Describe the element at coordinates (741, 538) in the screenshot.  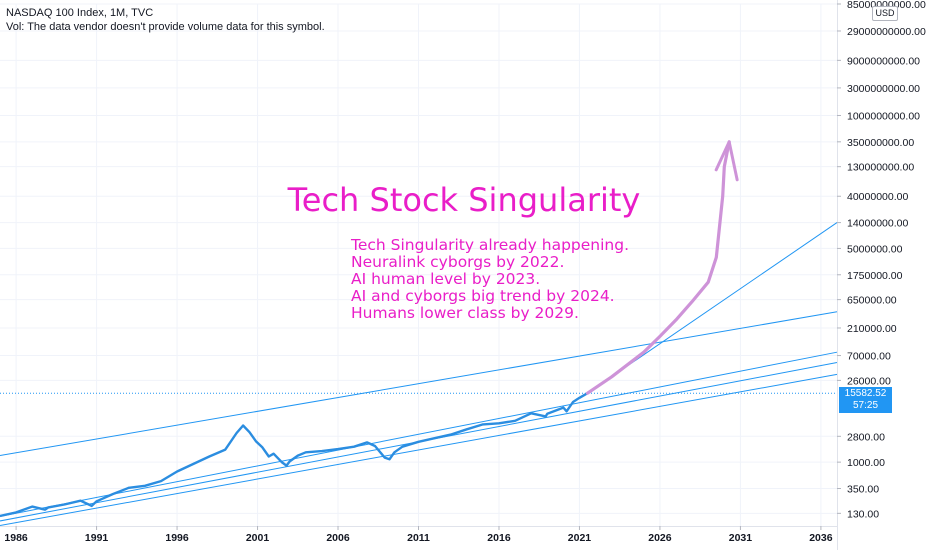
I see `x-tick-label: 2031` at that location.